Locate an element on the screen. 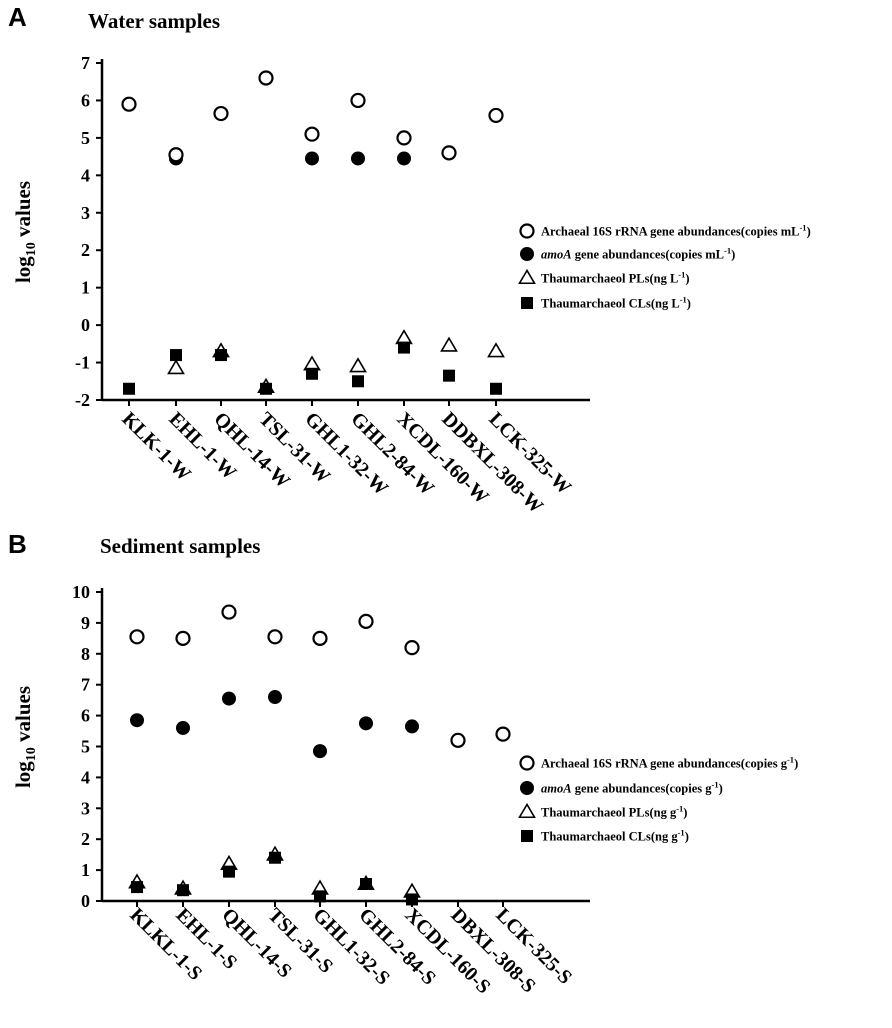 Image resolution: width=892 pixels, height=1028 pixels. y-tick-label: 7 is located at coordinates (85, 685).